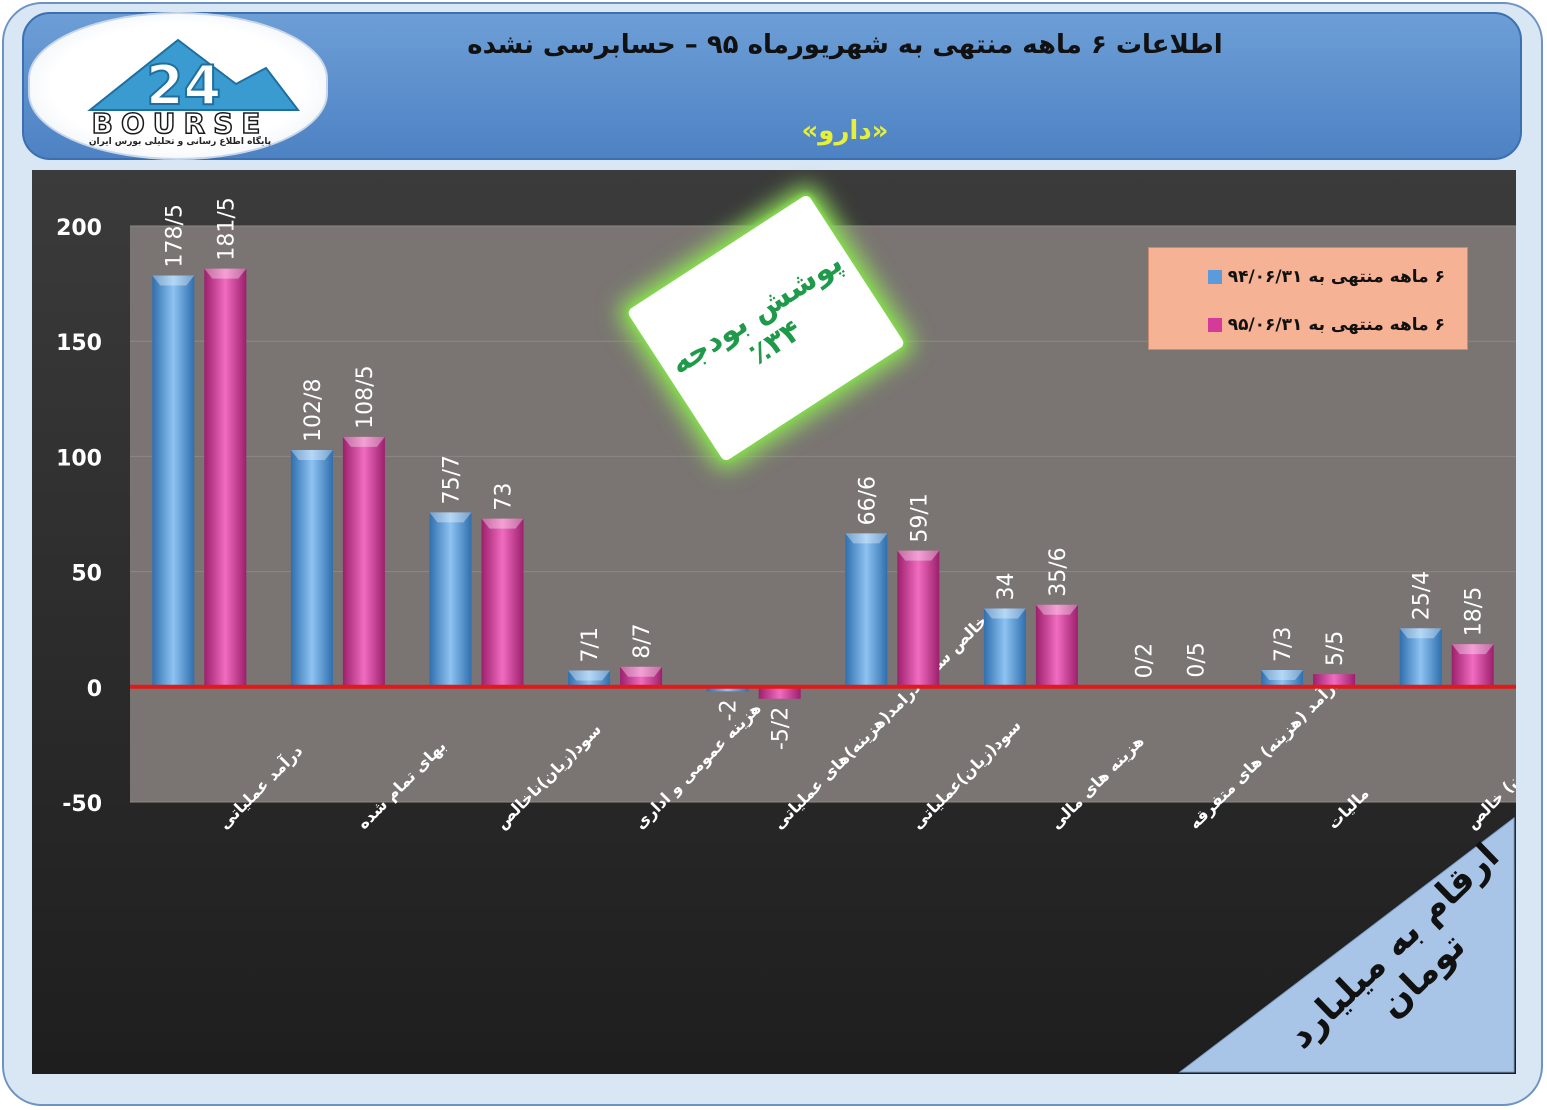 Image resolution: width=1547 pixels, height=1110 pixels. Describe the element at coordinates (86, 574) in the screenshot. I see `y-tick-label: 50` at that location.